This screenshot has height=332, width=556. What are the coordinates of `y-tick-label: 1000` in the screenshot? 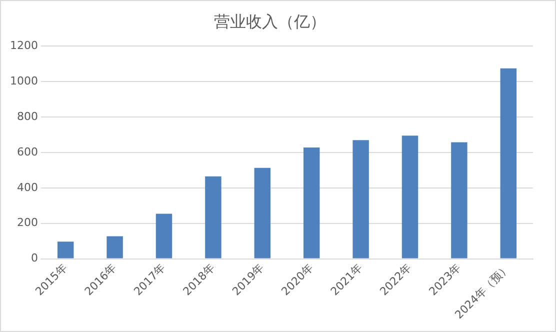 It's located at (24, 81).